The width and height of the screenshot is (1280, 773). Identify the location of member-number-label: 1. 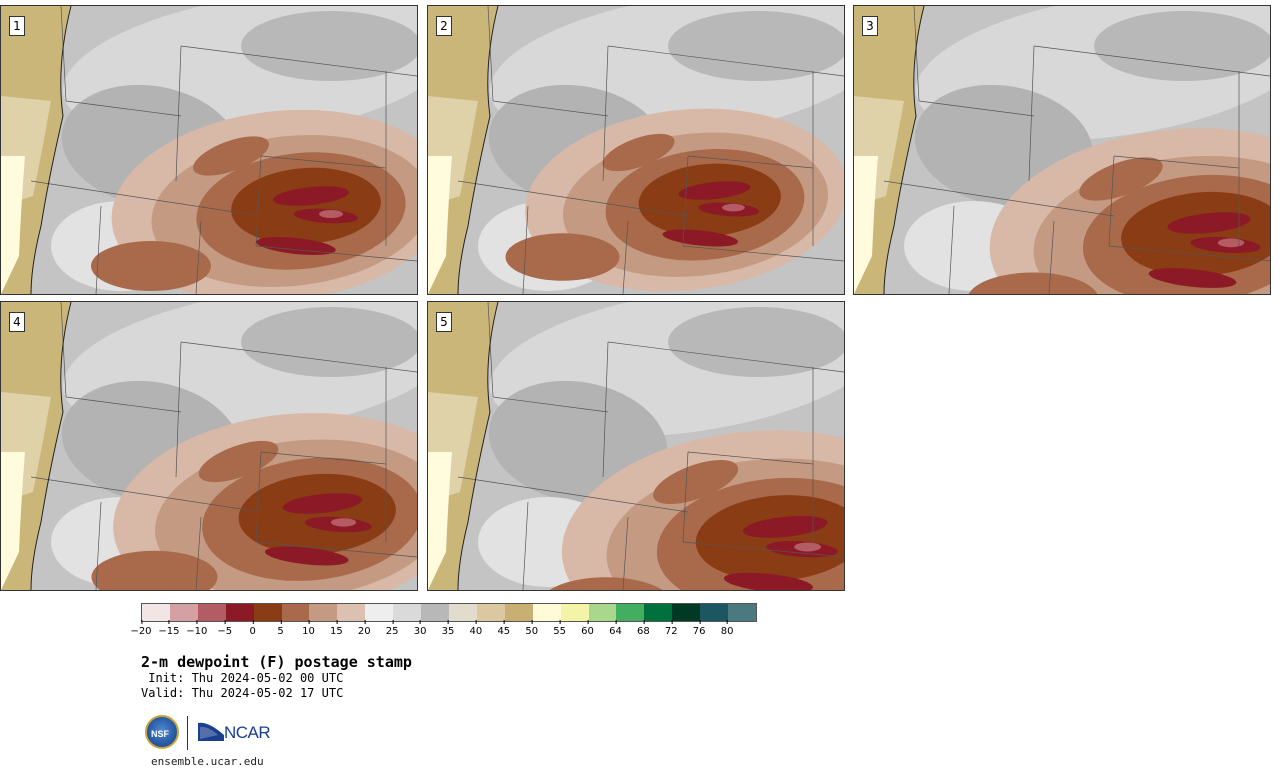
(17, 26).